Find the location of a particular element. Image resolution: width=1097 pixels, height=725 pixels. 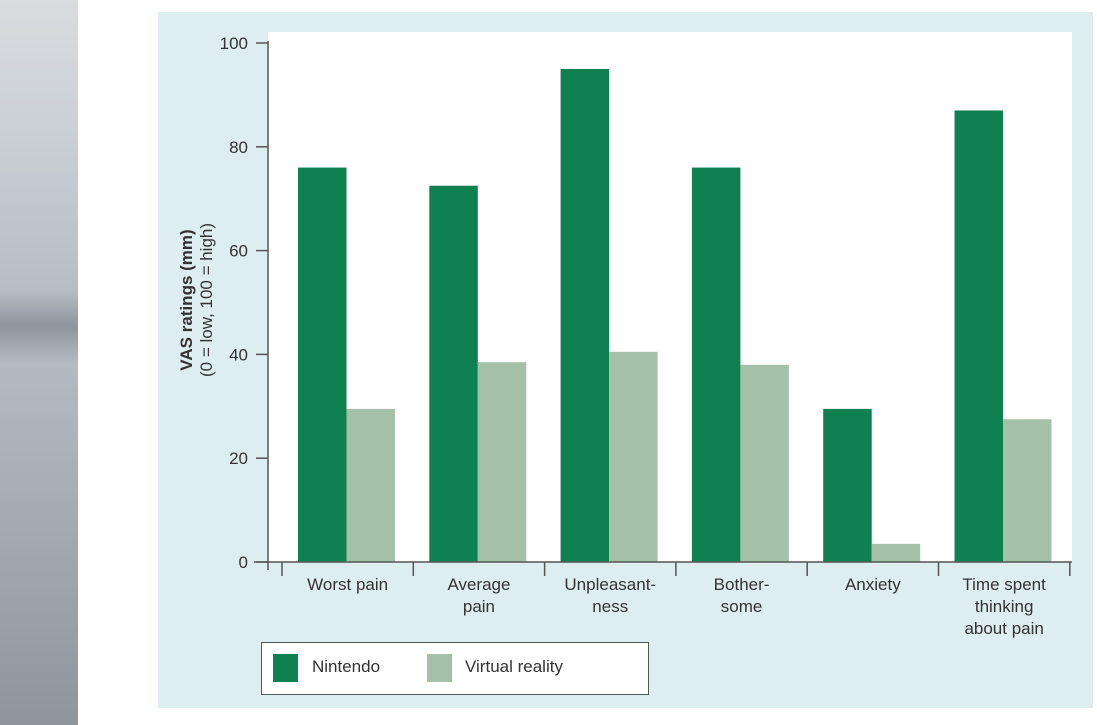

x-category-label: Unpleasant-ness is located at coordinates (610, 595).